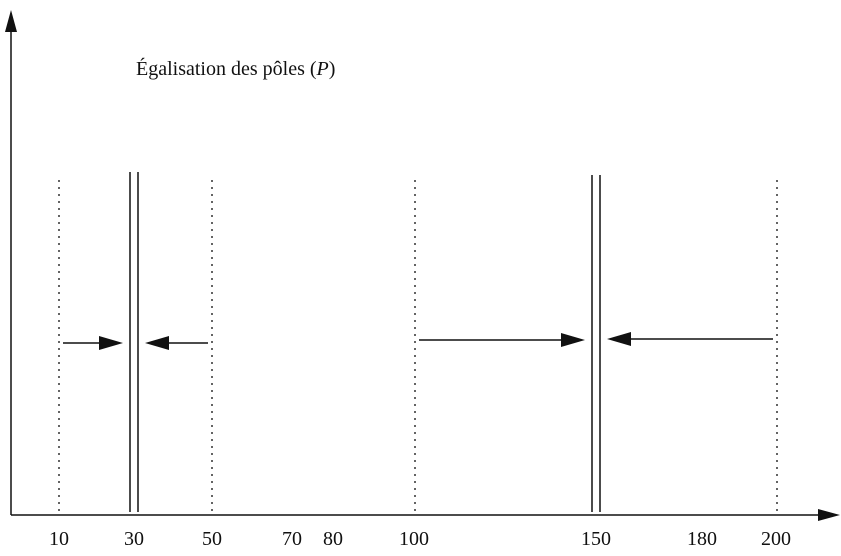  Describe the element at coordinates (333, 539) in the screenshot. I see `x-tick-label: 80` at that location.